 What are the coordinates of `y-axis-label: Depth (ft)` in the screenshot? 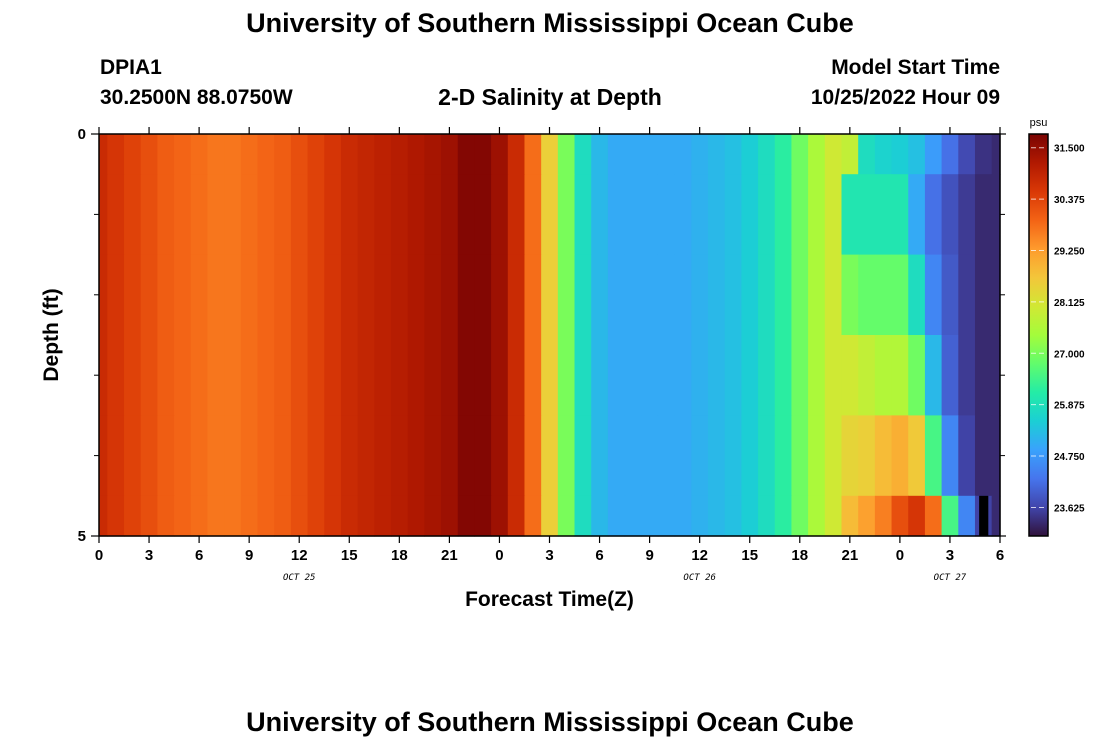 It's located at (51, 334).